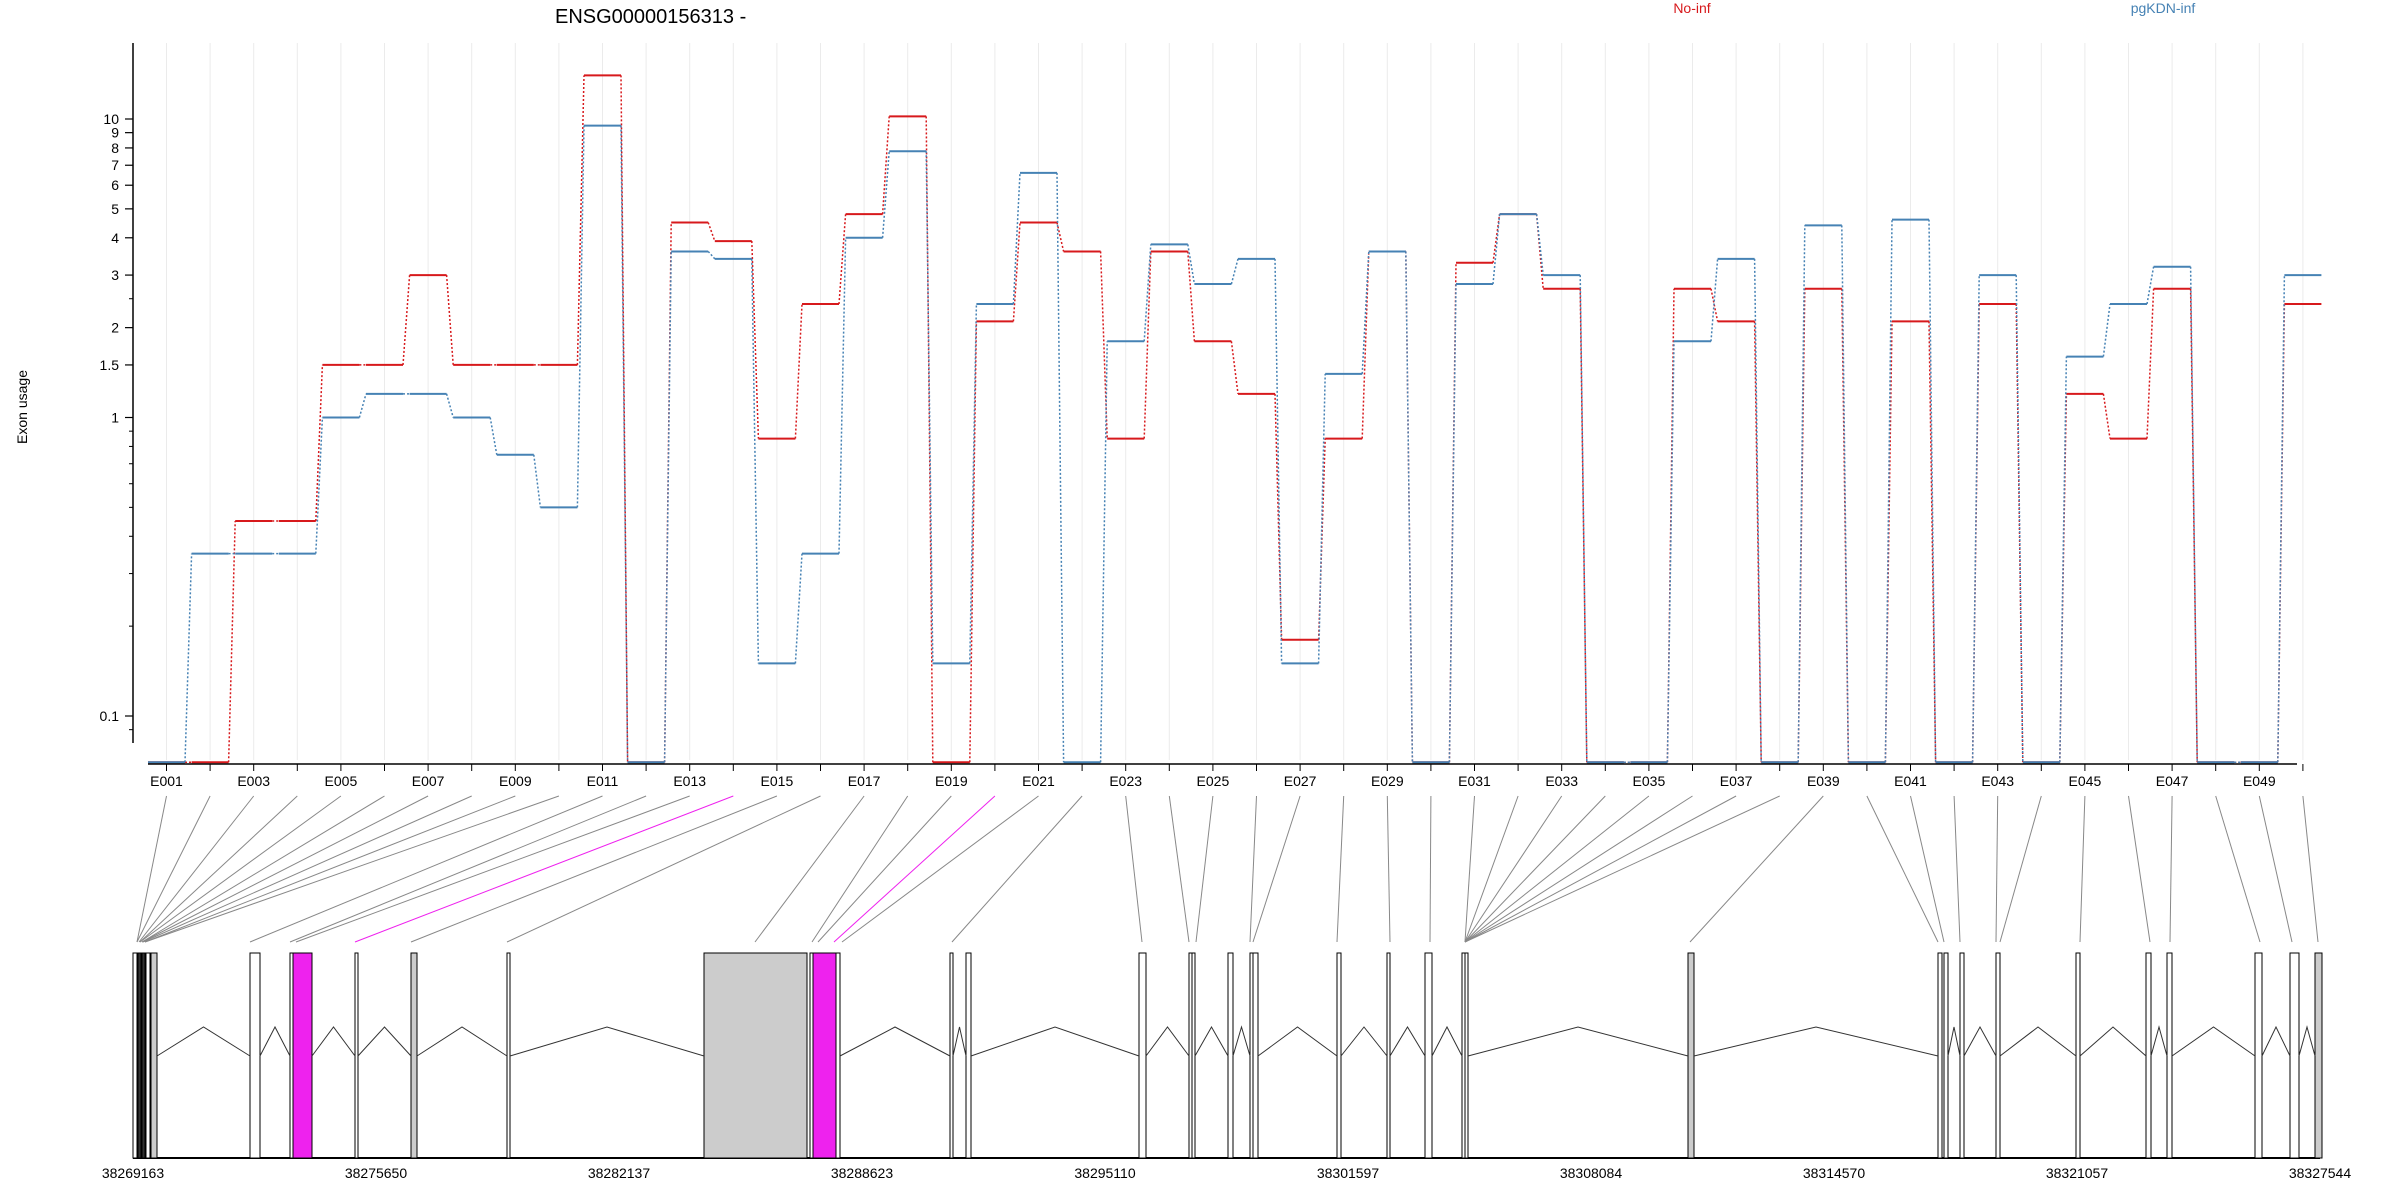 The image size is (2400, 1200). What do you see at coordinates (1997, 781) in the screenshot?
I see `x-tick-label: E043` at bounding box center [1997, 781].